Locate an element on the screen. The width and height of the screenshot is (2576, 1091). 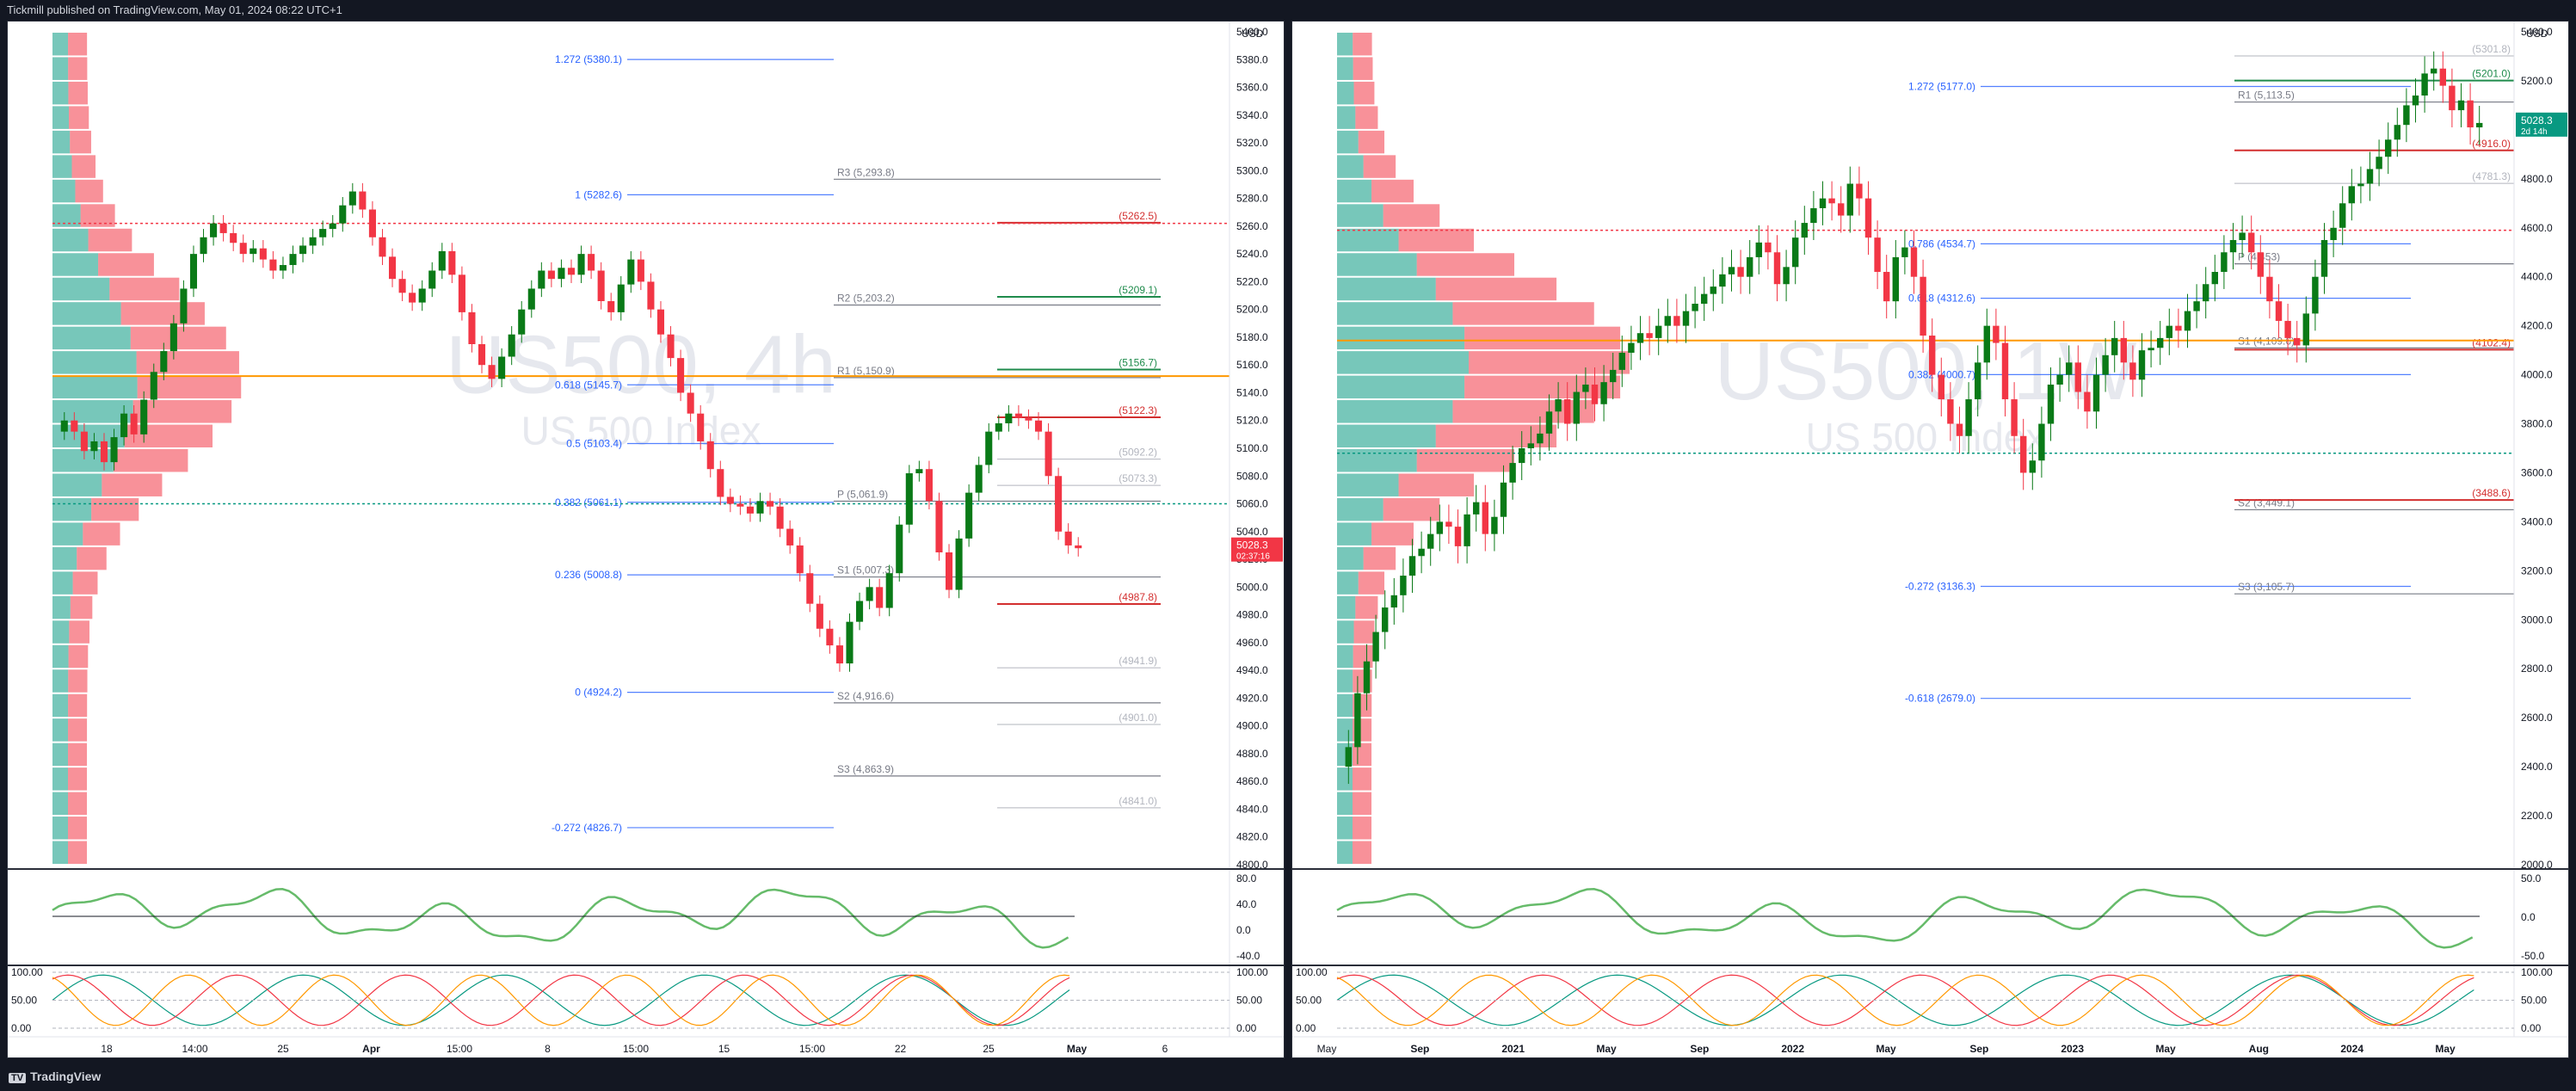
time-tick-label: May is located at coordinates (1886, 1049).